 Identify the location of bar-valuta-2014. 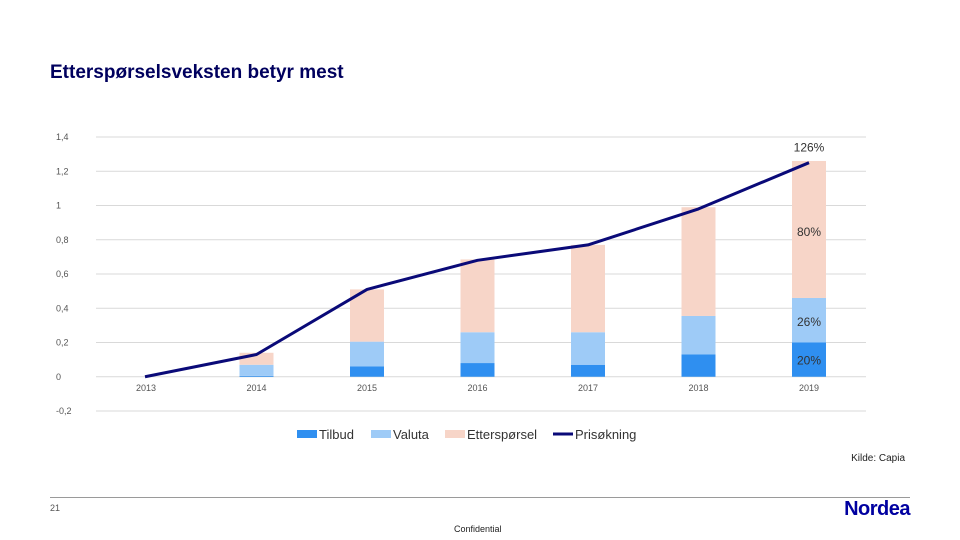
(256, 370).